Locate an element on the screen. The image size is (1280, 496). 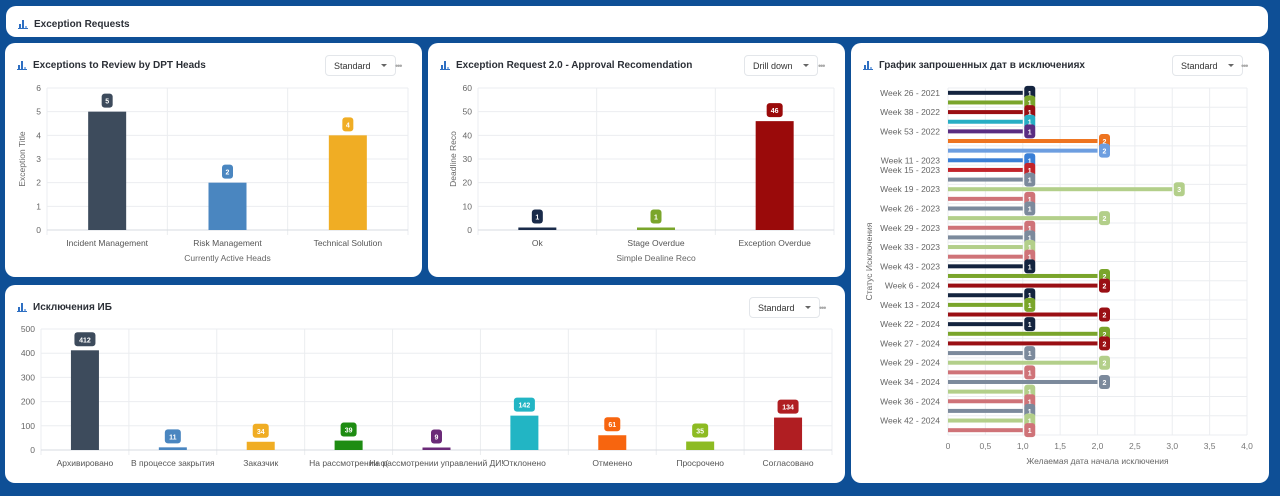
x-tick-label: Заказчик is located at coordinates (260, 463).